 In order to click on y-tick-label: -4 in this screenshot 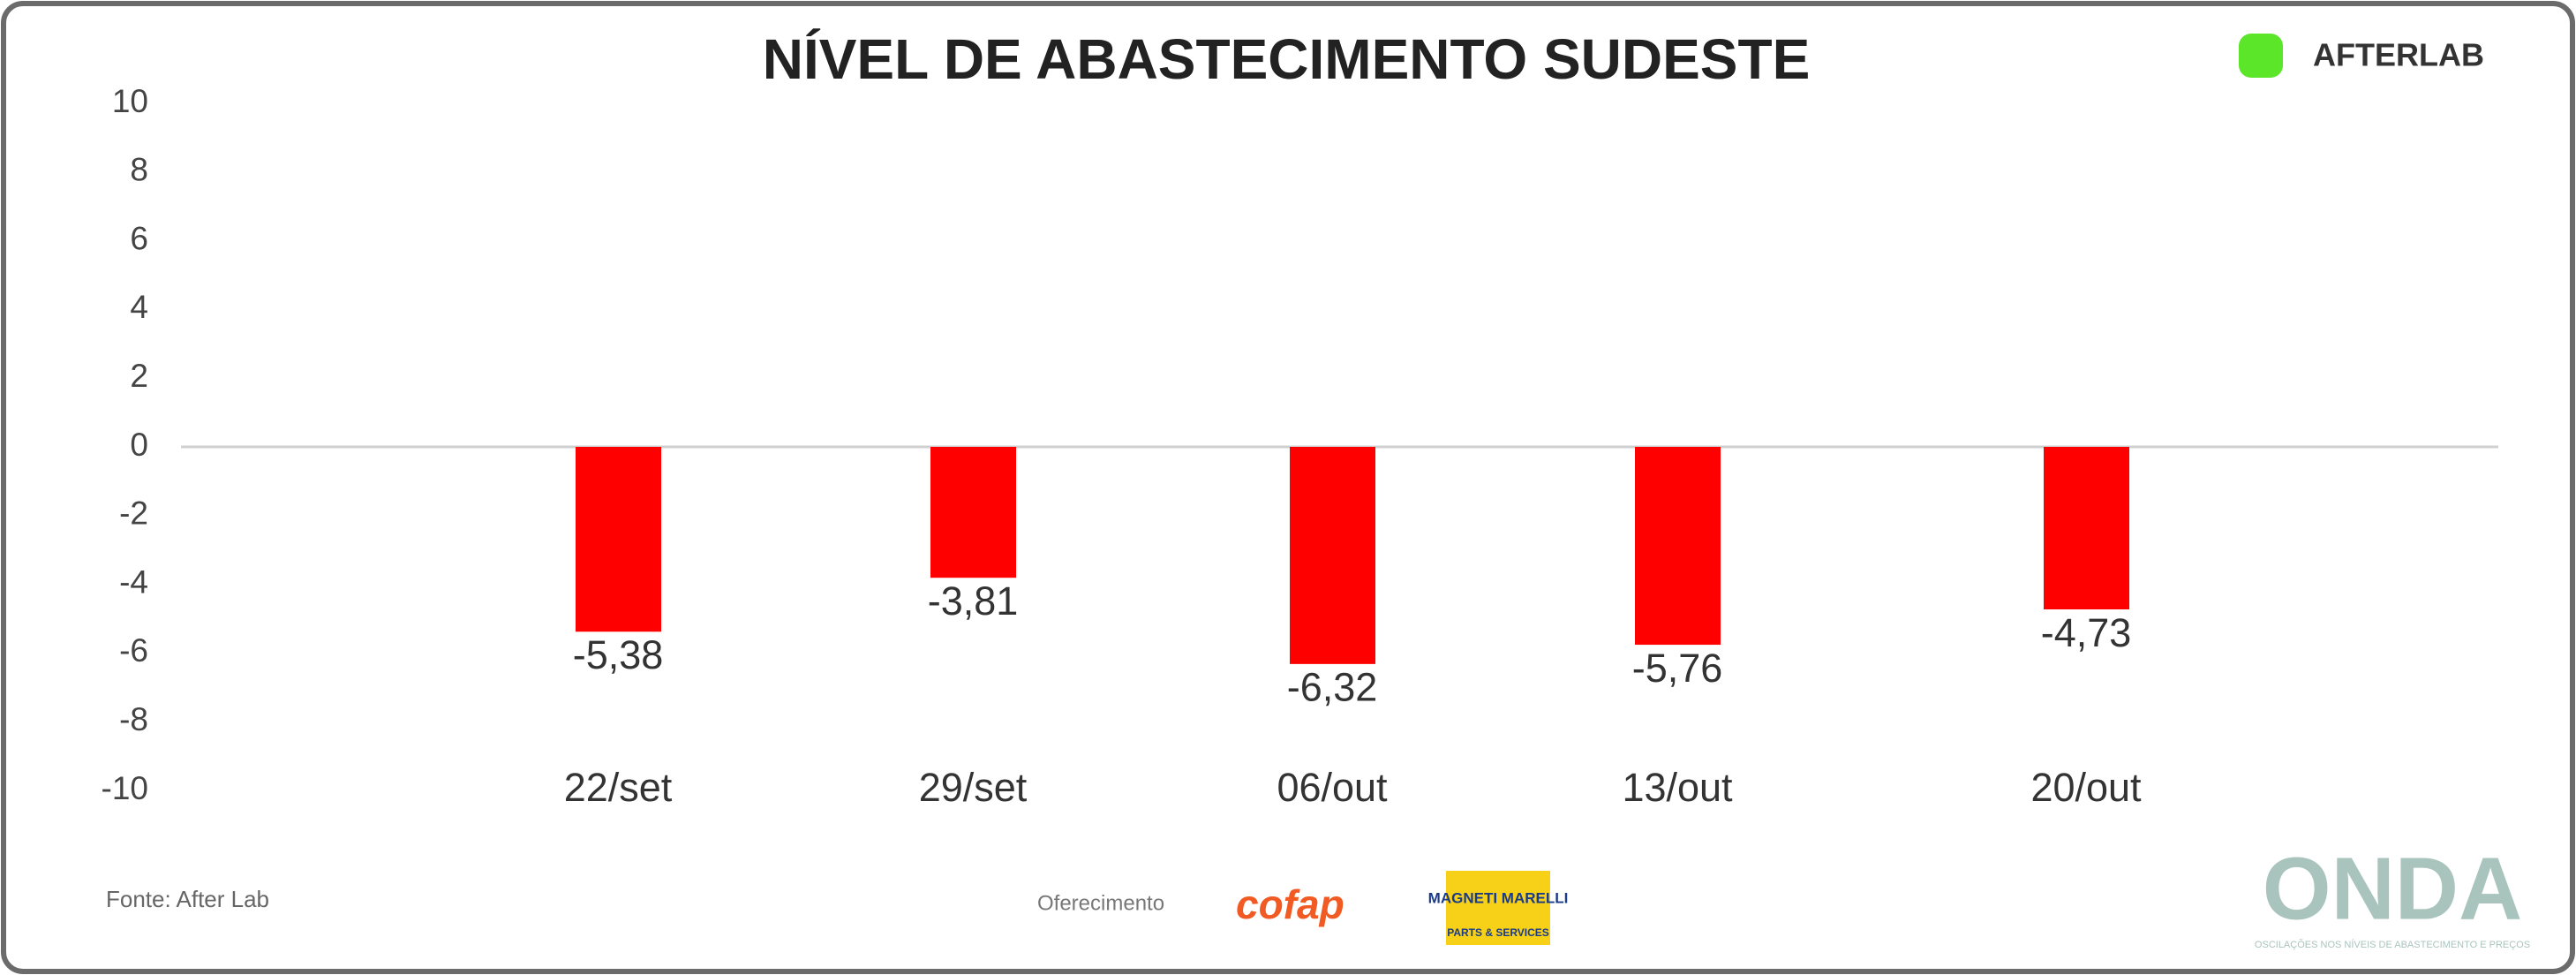, I will do `click(134, 581)`.